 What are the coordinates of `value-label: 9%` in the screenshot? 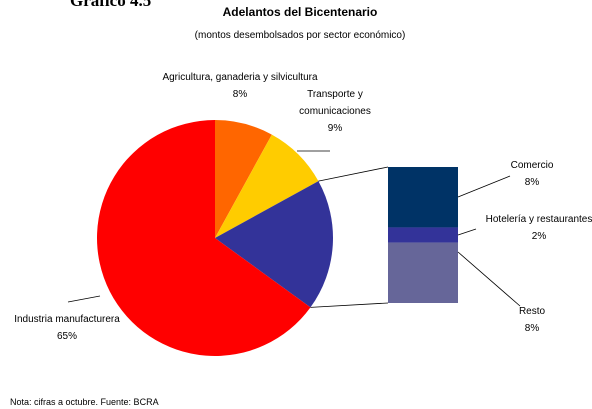 It's located at (335, 128).